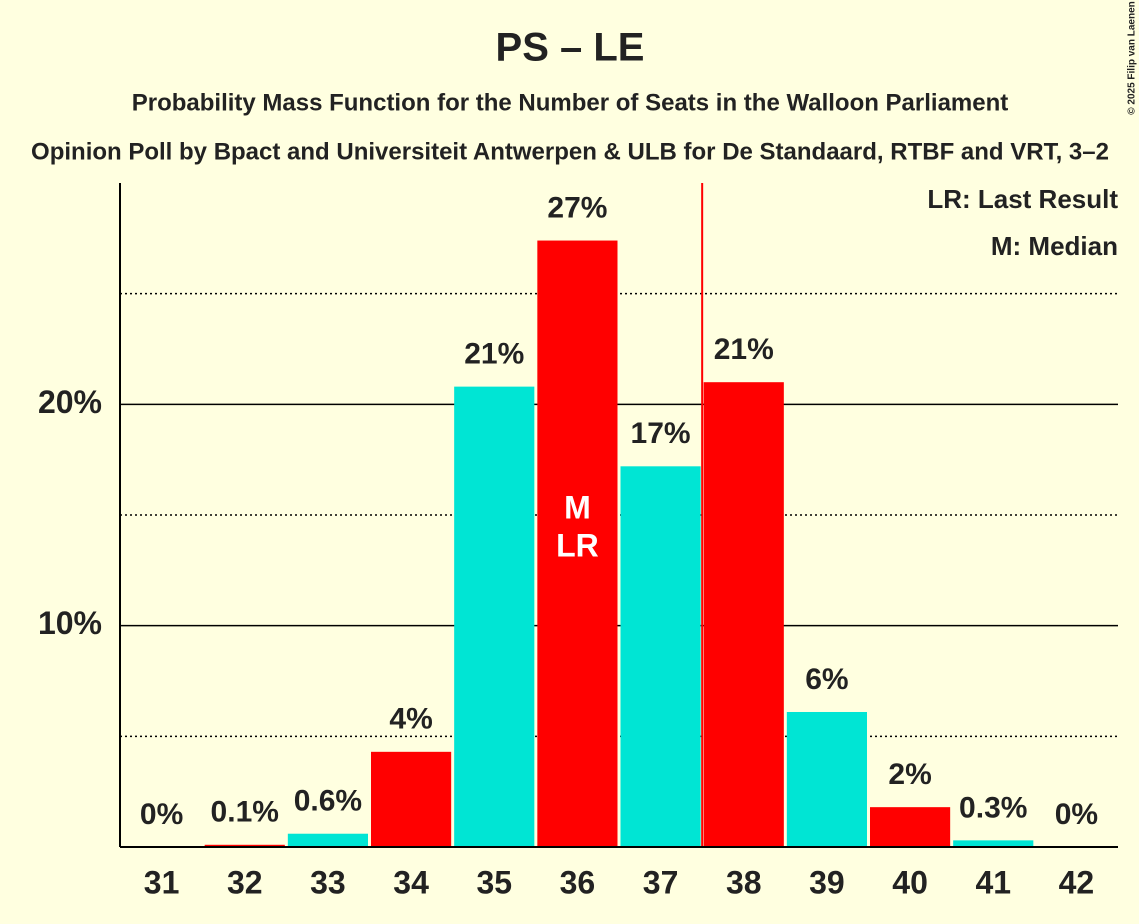 This screenshot has height=924, width=1139. What do you see at coordinates (245, 812) in the screenshot?
I see `value-label: 0.1%` at bounding box center [245, 812].